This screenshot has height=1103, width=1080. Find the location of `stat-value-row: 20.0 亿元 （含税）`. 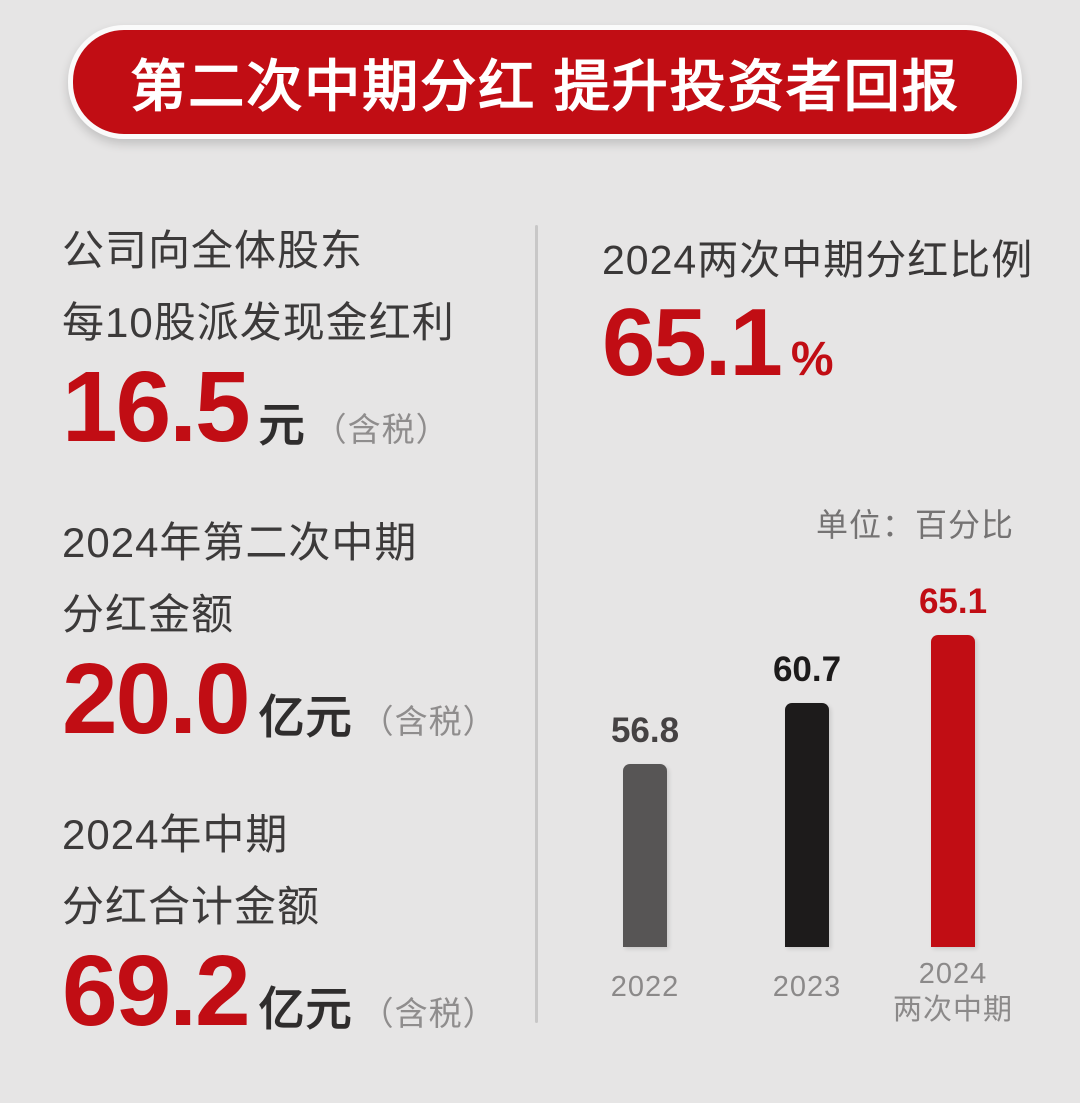

stat-value-row: 20.0 亿元 （含税） is located at coordinates (279, 698).